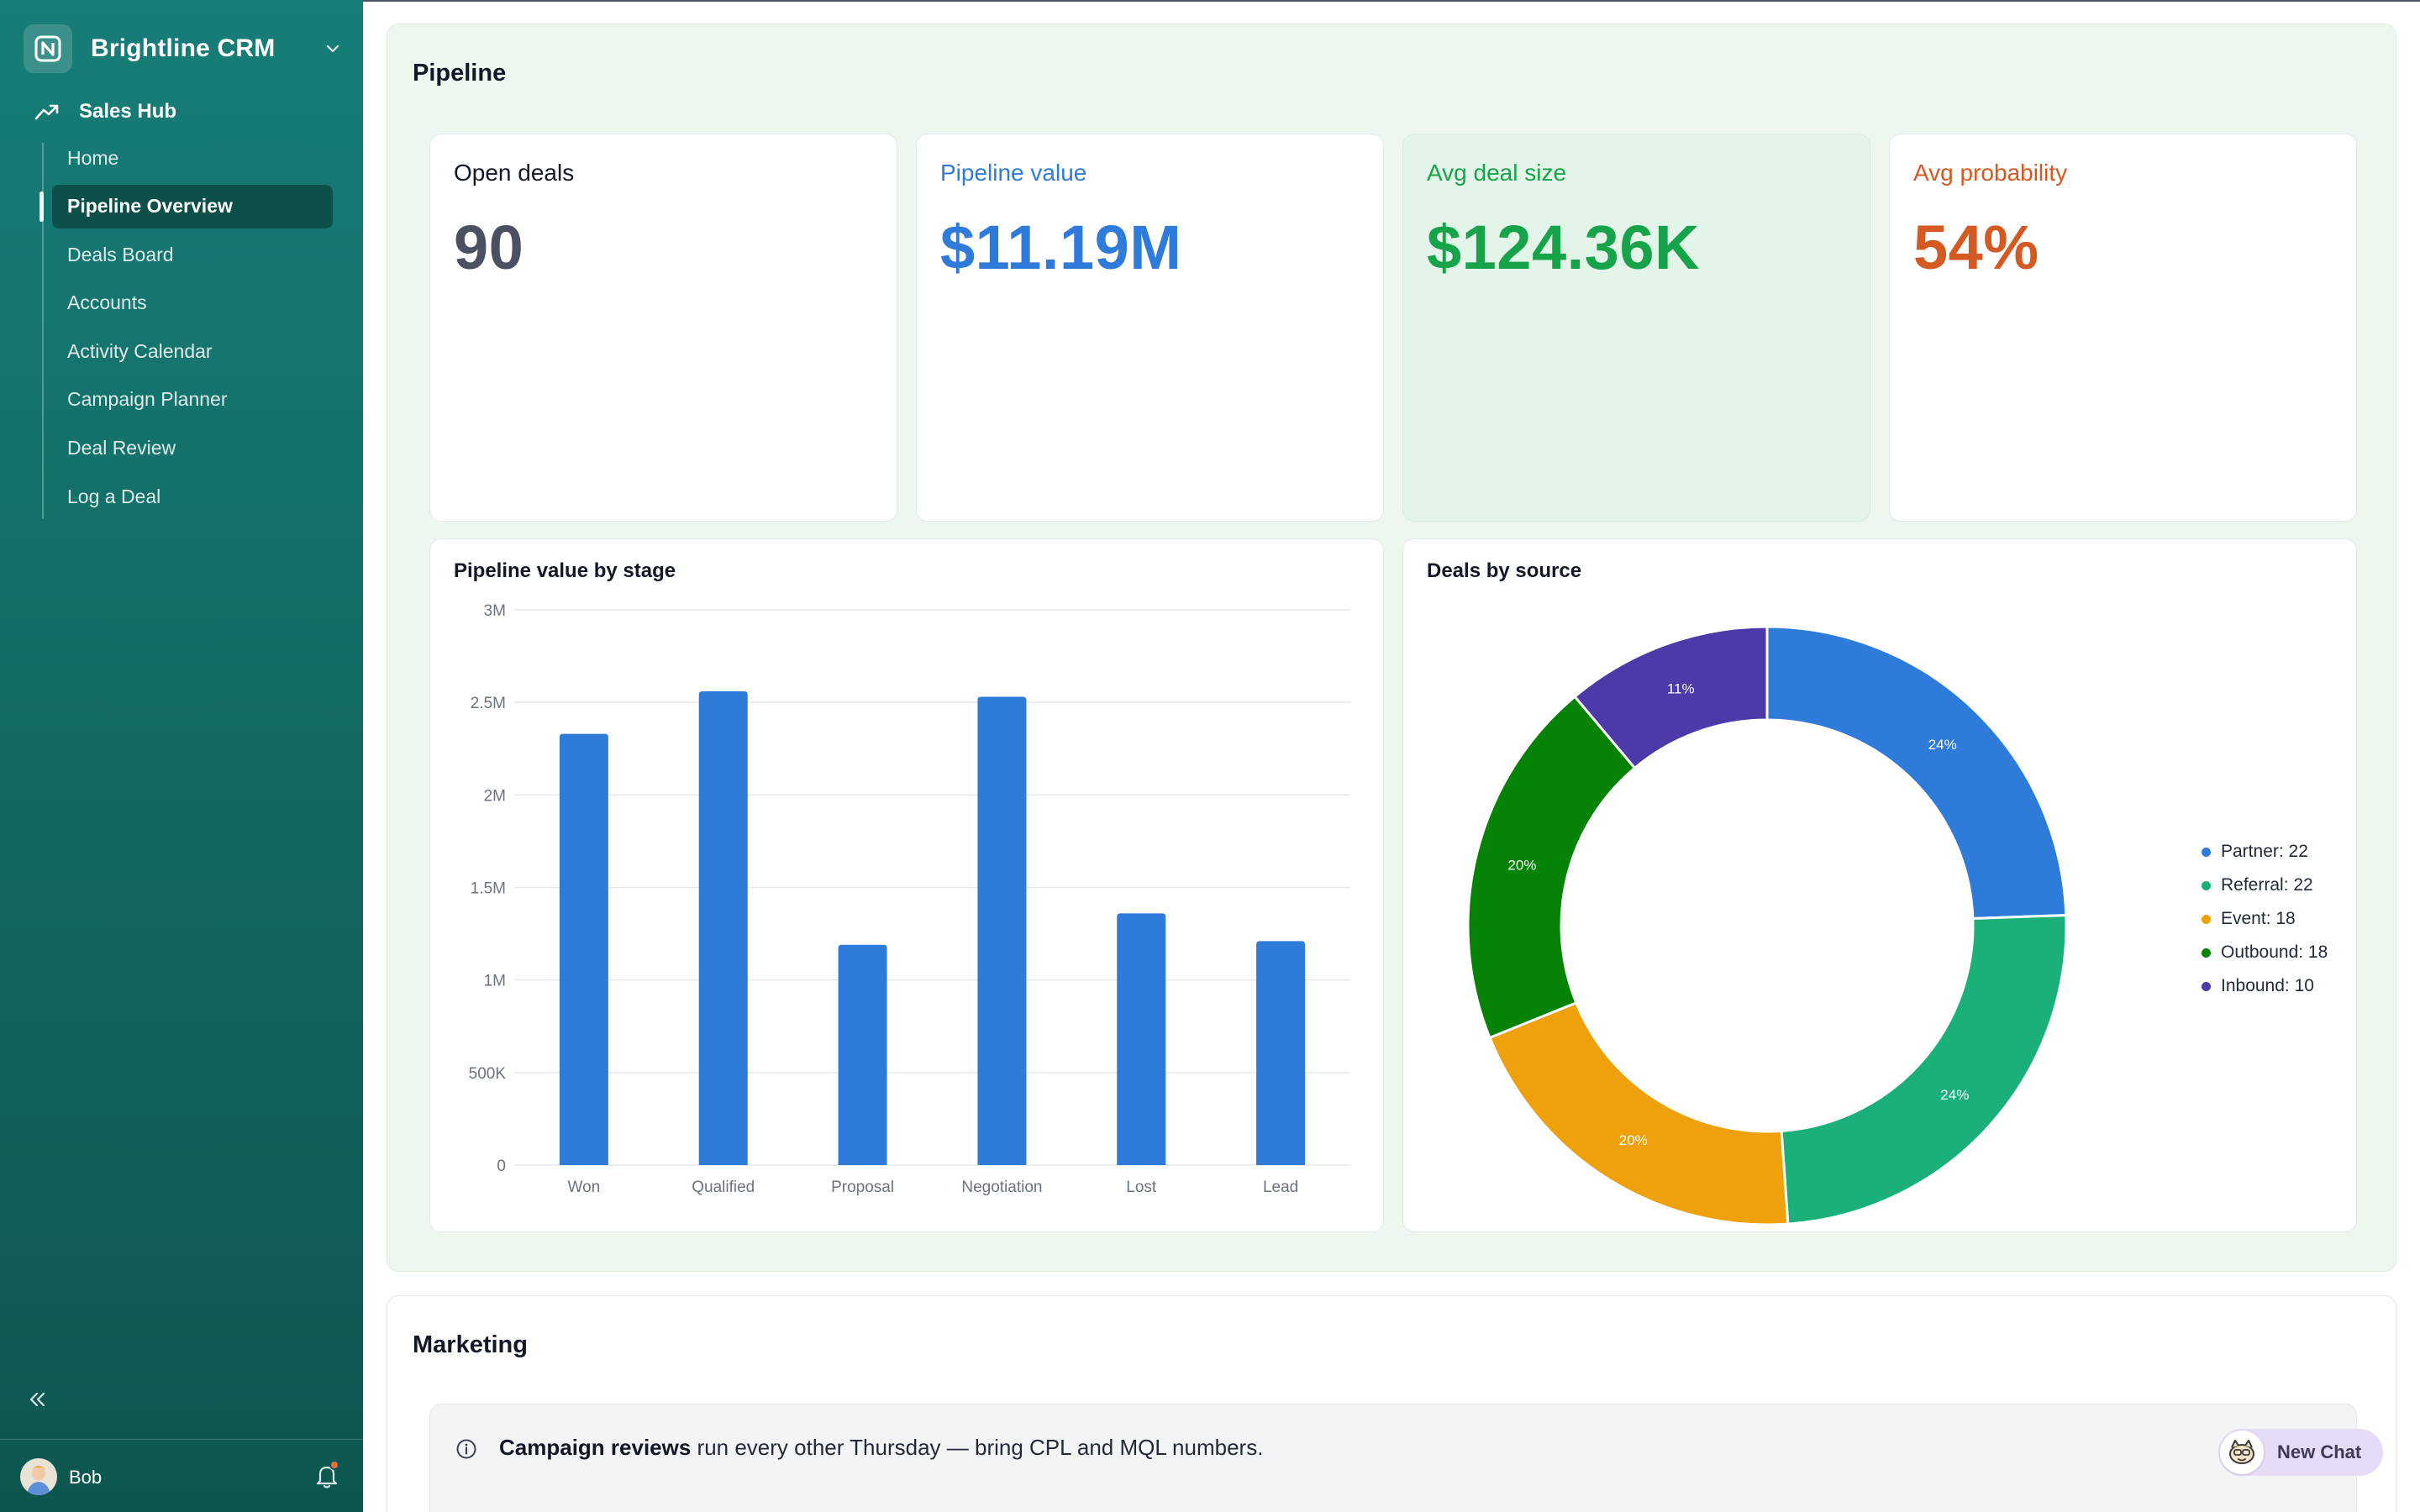  Describe the element at coordinates (495, 611) in the screenshot. I see `y-tick-label: 3M` at that location.